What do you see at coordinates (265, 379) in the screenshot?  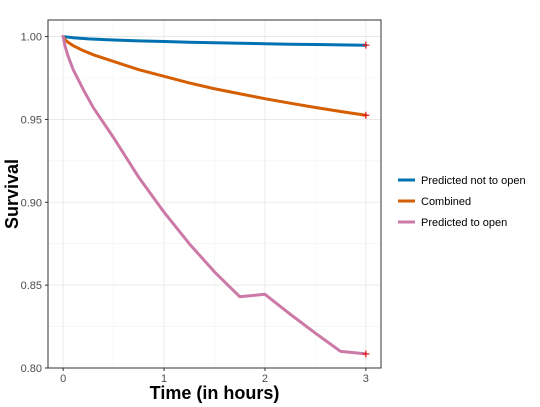 I see `x-tick-label: 2` at bounding box center [265, 379].